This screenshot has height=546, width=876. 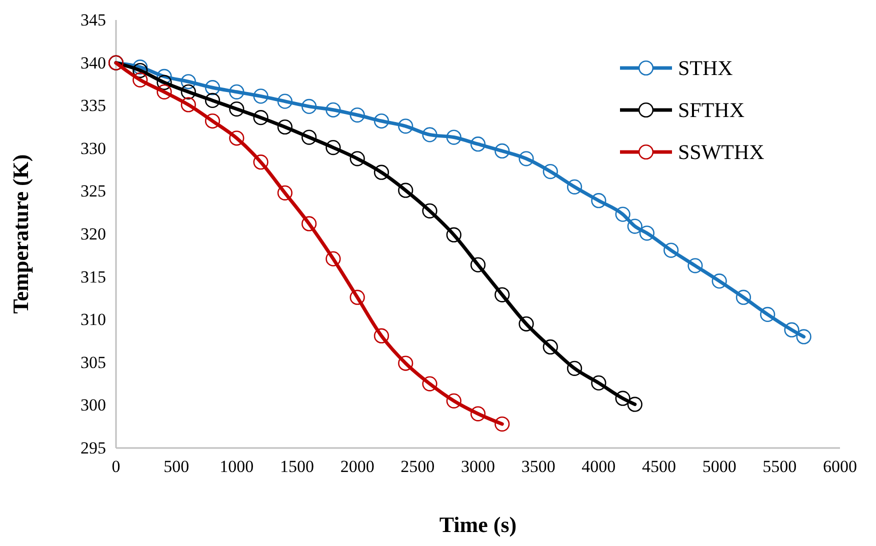 I want to click on x-tick-label: 0, so click(x=116, y=466).